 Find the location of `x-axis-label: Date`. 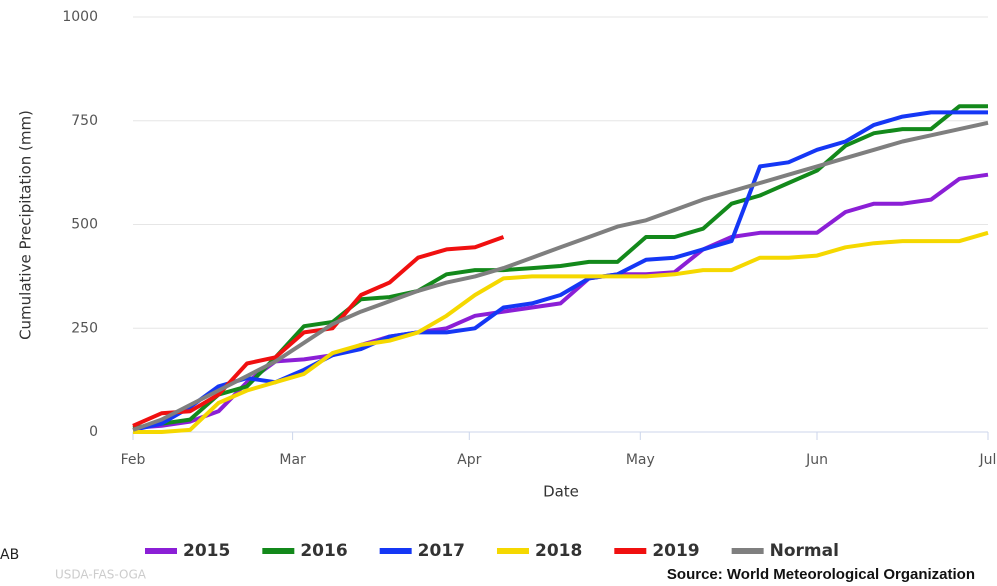

x-axis-label: Date is located at coordinates (561, 492).